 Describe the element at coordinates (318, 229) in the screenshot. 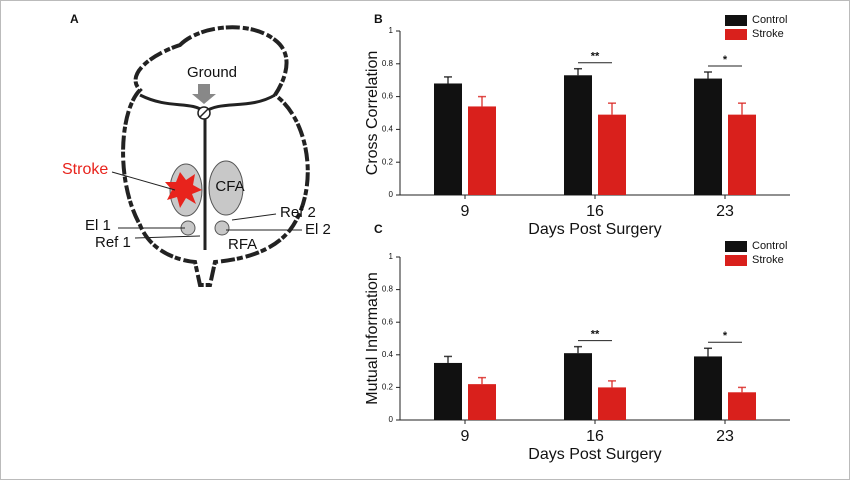

I see `diagram-label: El 2` at that location.